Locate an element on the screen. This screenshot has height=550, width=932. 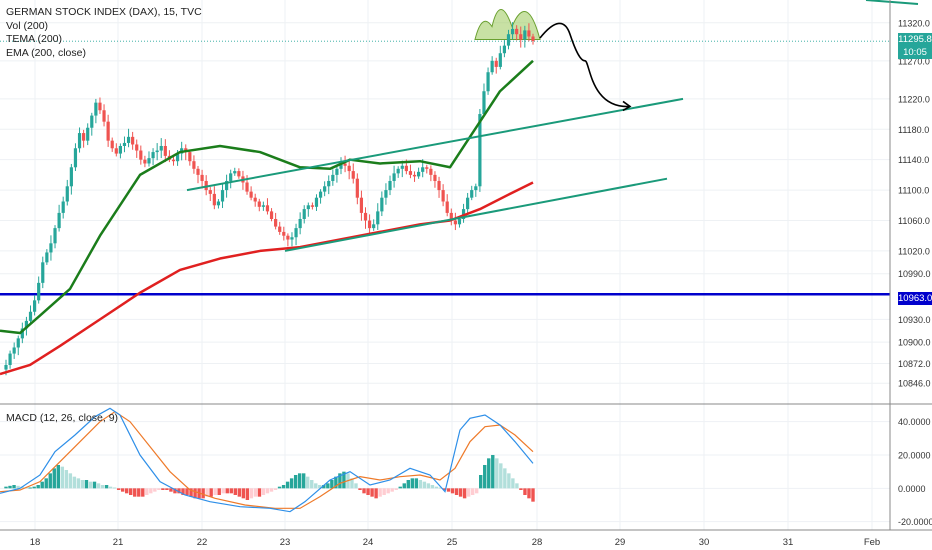
price-tick-label: 11060.0 is located at coordinates (914, 221).